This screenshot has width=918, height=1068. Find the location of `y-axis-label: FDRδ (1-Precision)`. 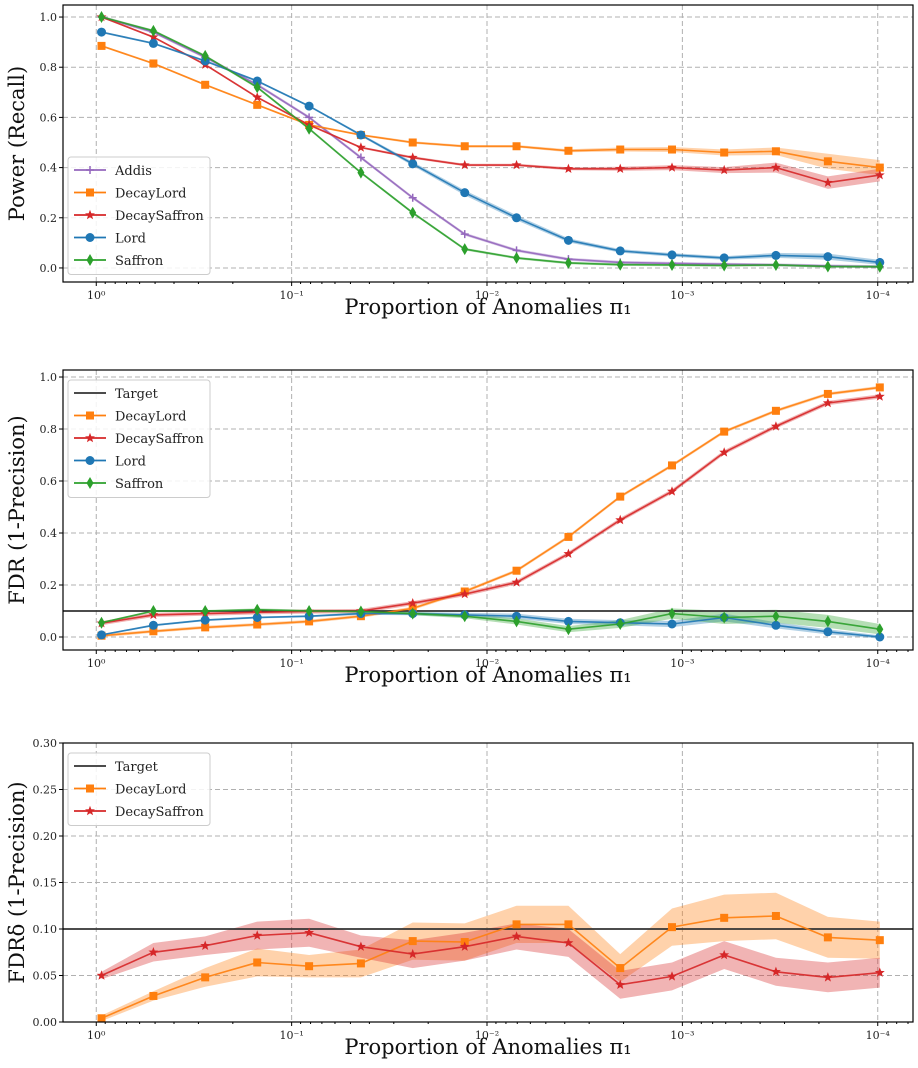

y-axis-label: FDRδ (1-Precision) is located at coordinates (17, 882).